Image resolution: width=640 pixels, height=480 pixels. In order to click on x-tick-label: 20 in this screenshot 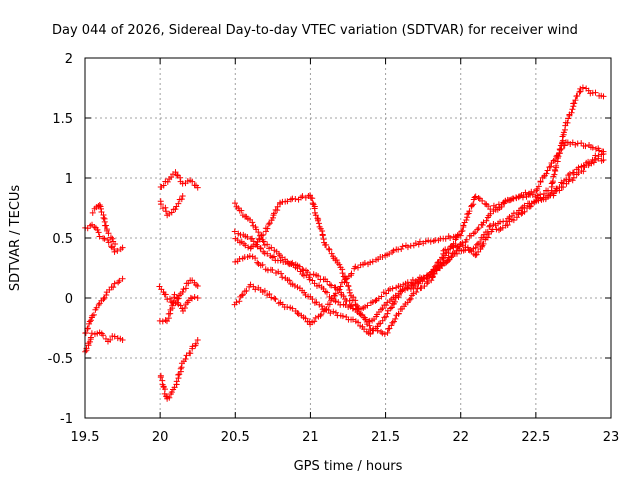, I will do `click(160, 437)`.